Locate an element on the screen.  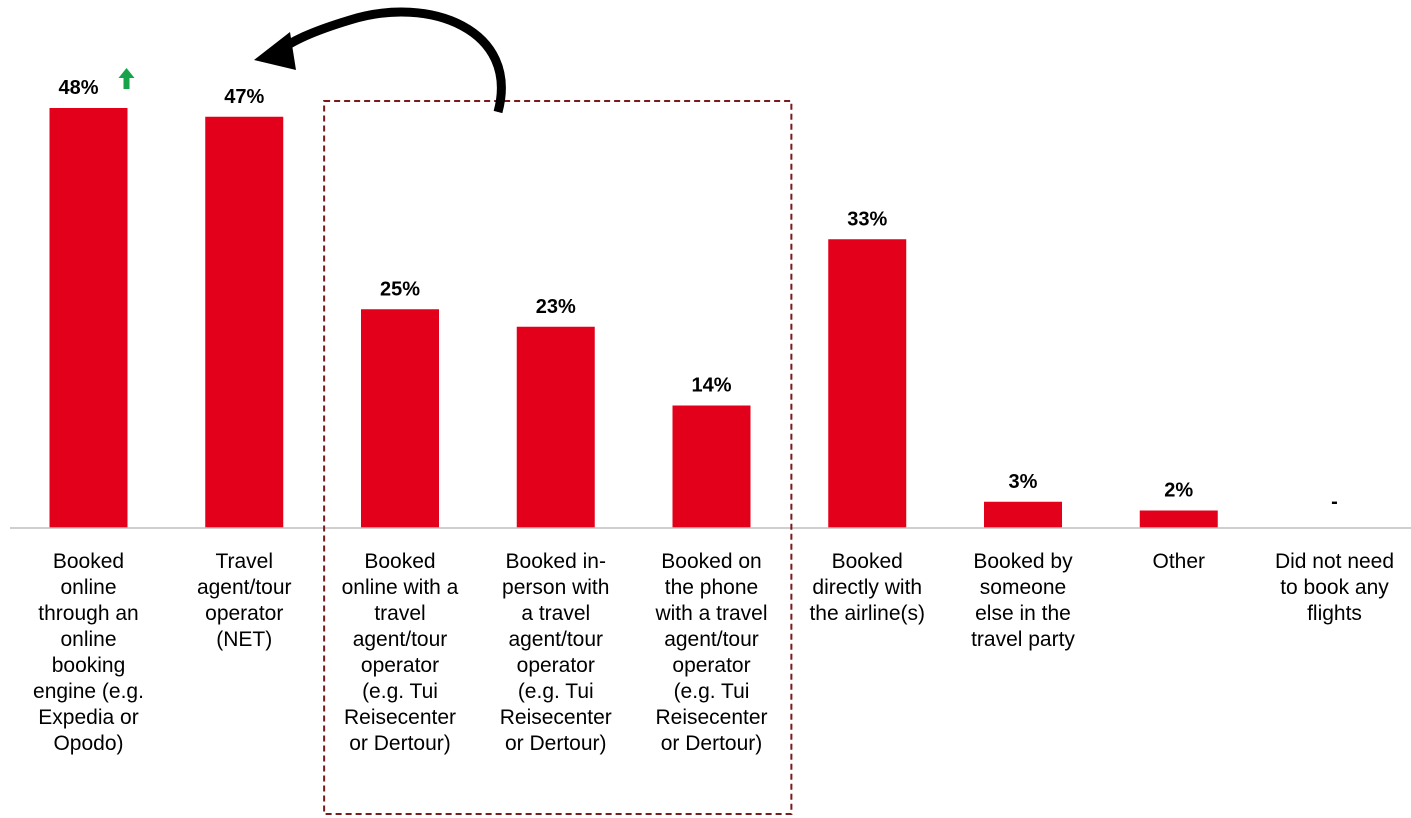
bar-travel-agent-tour-operator-net is located at coordinates (244, 322).